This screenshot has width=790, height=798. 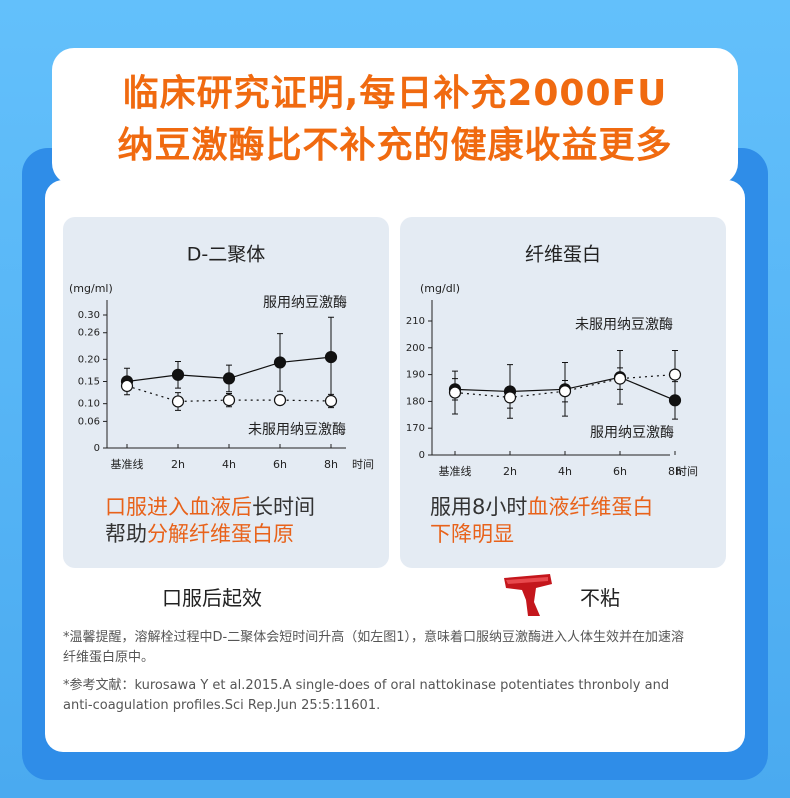 I want to click on caption-line: 服用8小时血液纤维蛋白, so click(x=541, y=507).